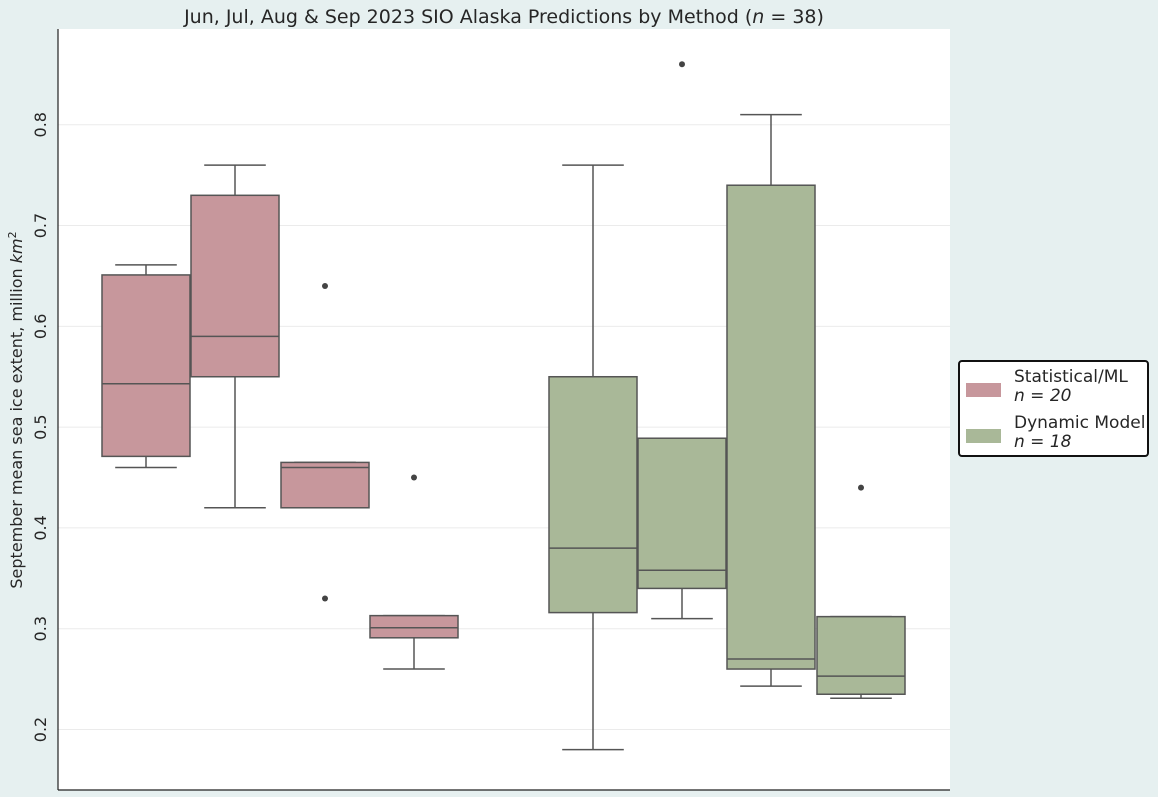 This screenshot has height=797, width=1158. I want to click on y-tick-labels: 0.2 0.3 0.4 0.5 0.6 0.7 0.8, so click(40, 427).